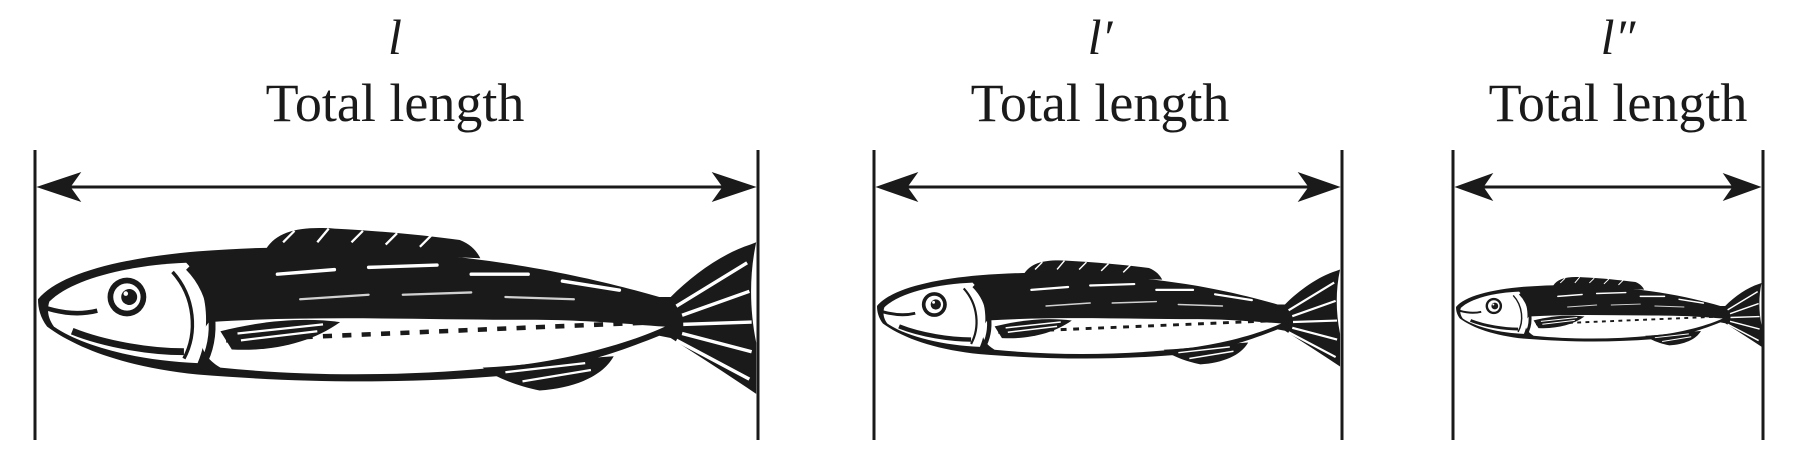 The image size is (1796, 474). What do you see at coordinates (1100, 37) in the screenshot?
I see `variable-l-prime: l′` at bounding box center [1100, 37].